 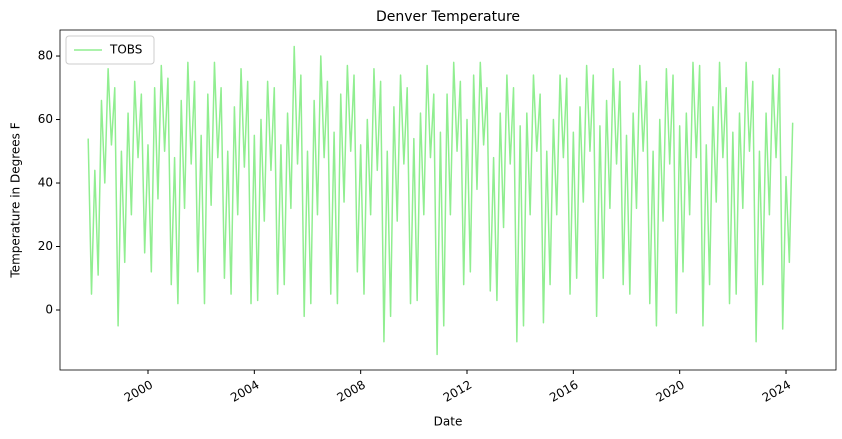 What do you see at coordinates (45, 246) in the screenshot?
I see `y-tick-label: 20` at bounding box center [45, 246].